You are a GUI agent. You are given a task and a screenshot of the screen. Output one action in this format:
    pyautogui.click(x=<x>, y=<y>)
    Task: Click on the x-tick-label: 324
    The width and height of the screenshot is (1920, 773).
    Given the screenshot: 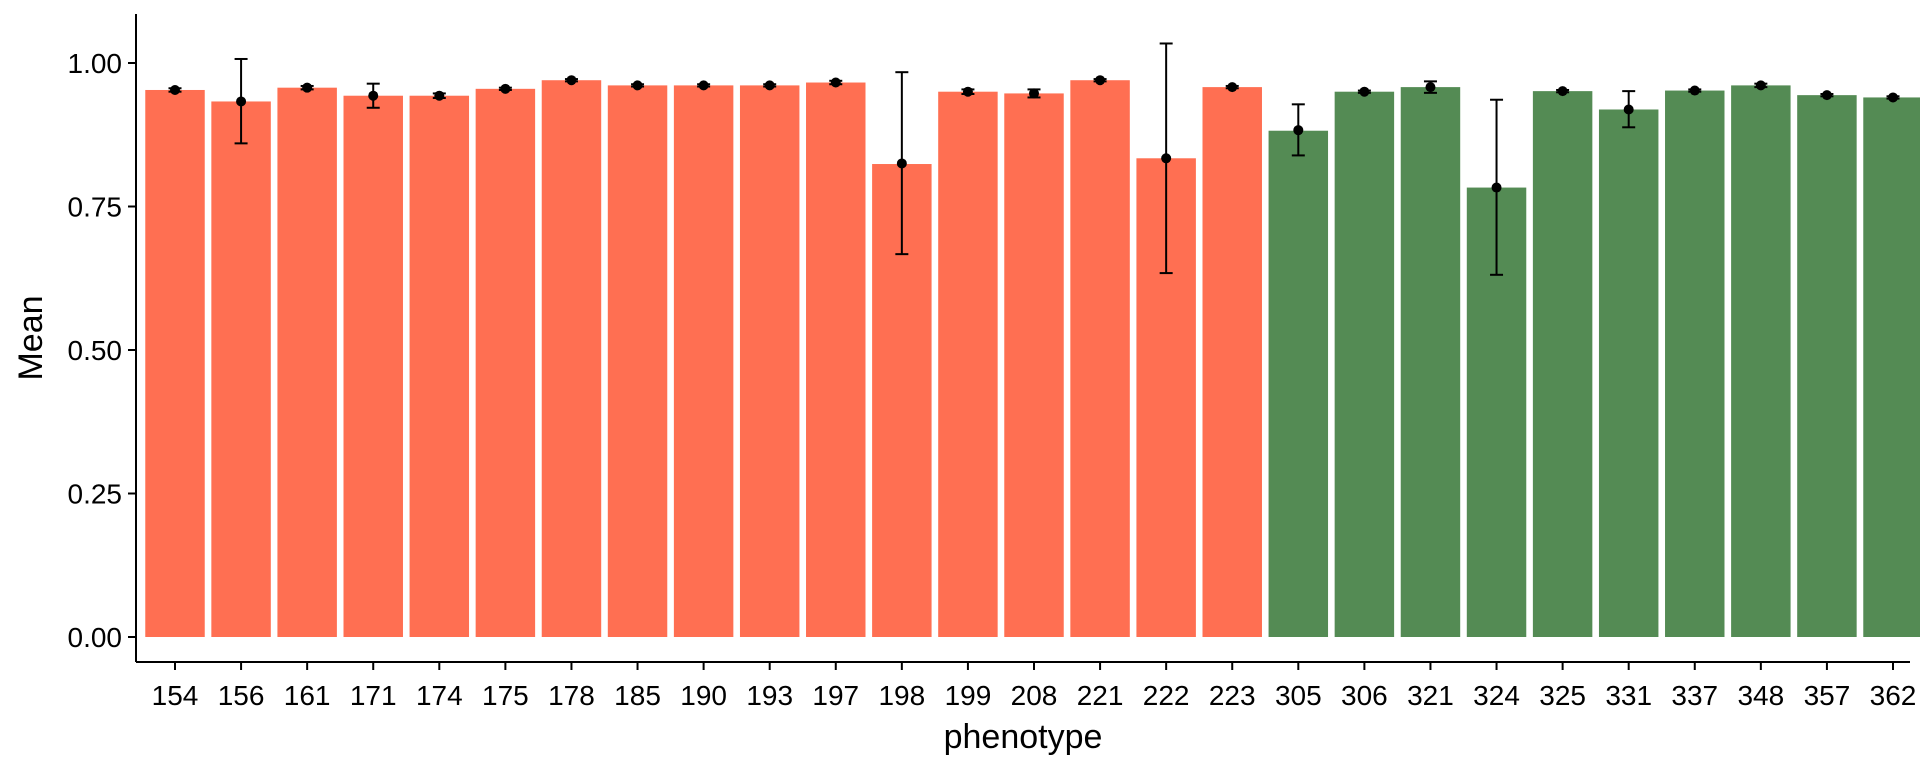 What is the action you would take?
    pyautogui.click(x=1496, y=695)
    